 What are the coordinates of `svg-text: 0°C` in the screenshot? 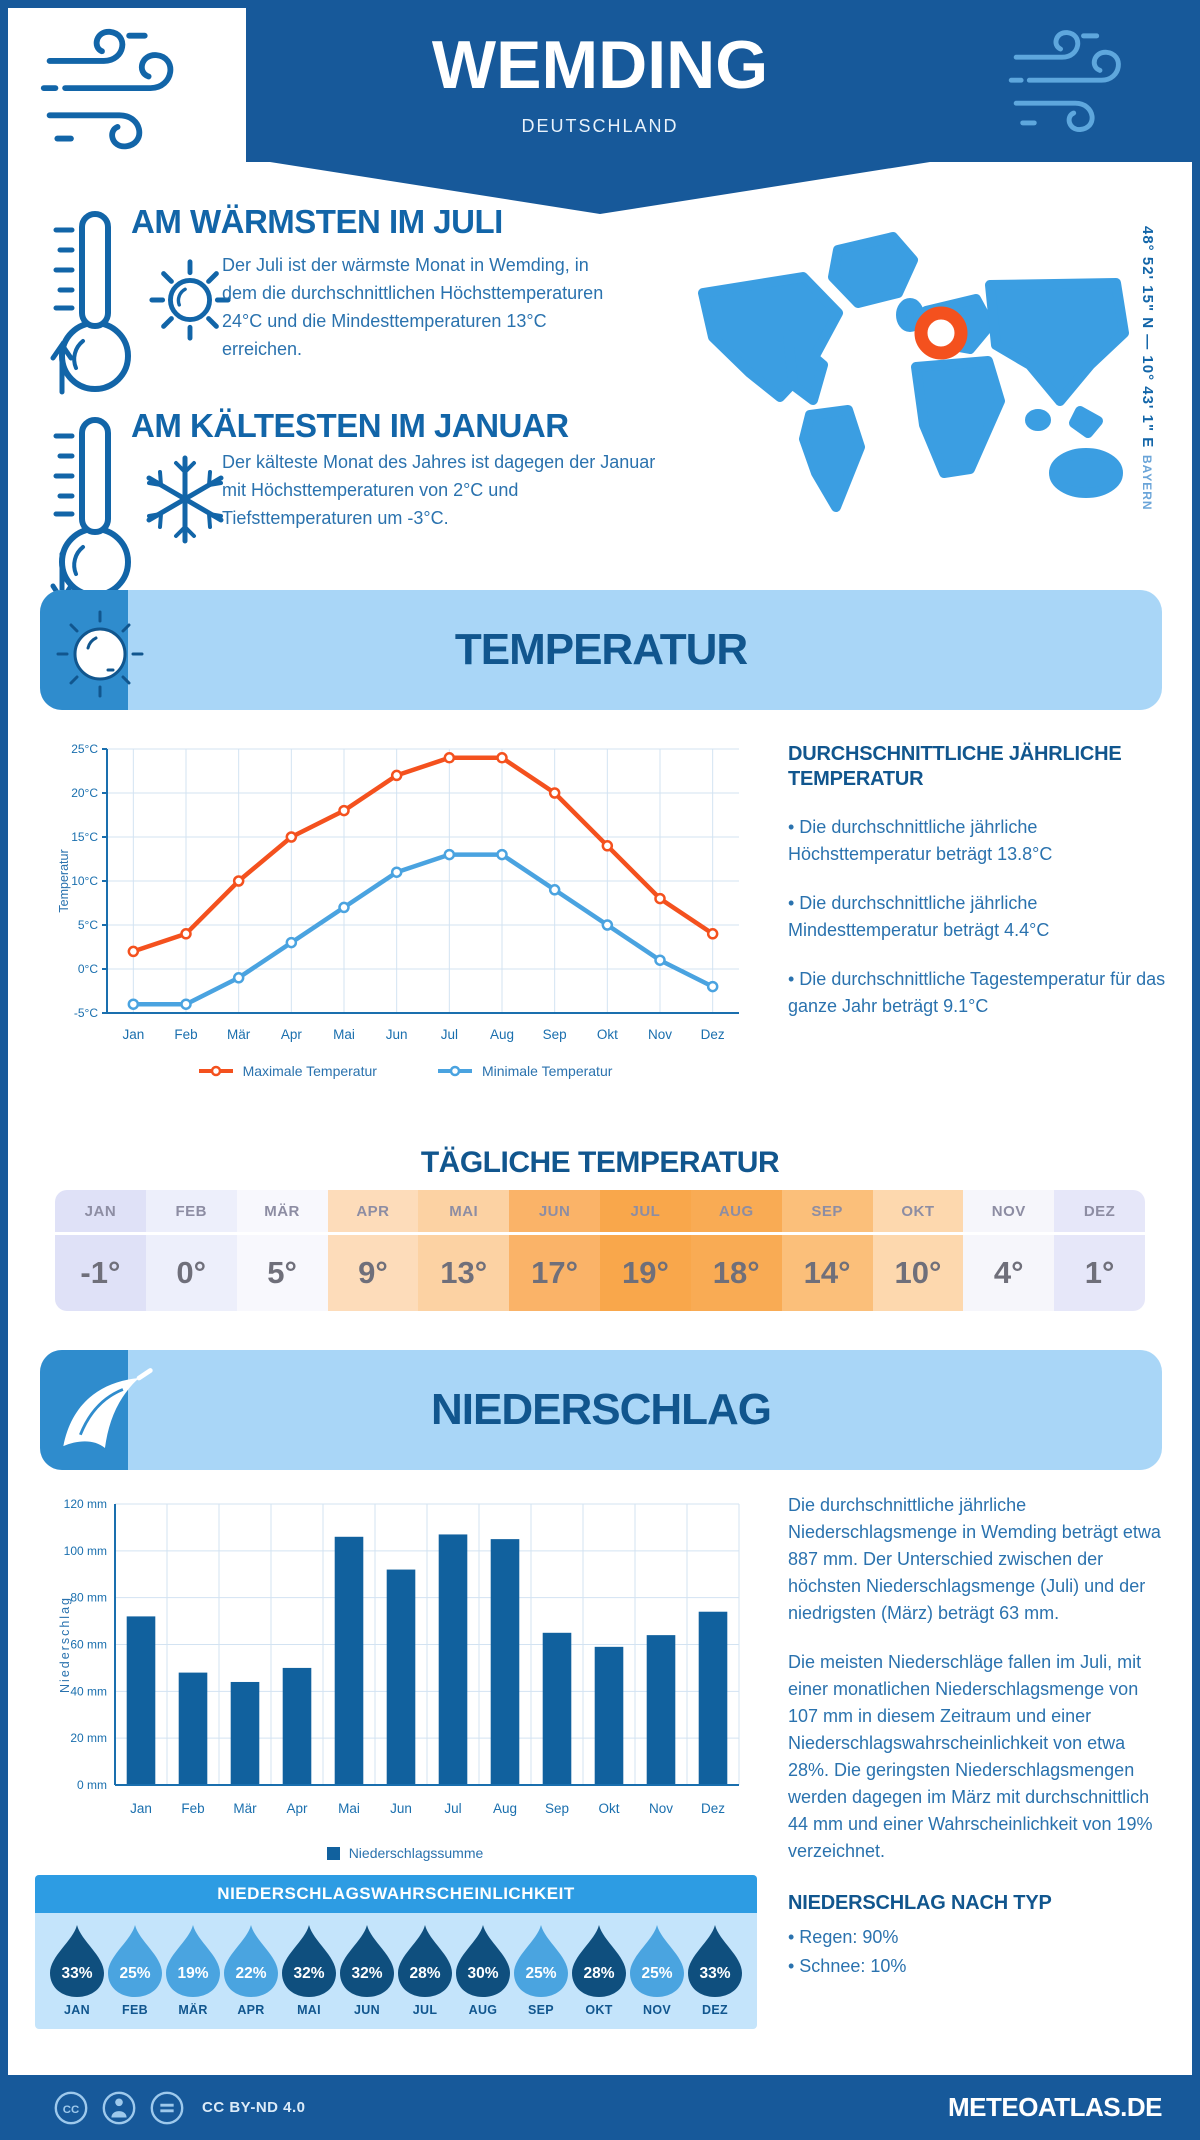 It's located at (88, 969).